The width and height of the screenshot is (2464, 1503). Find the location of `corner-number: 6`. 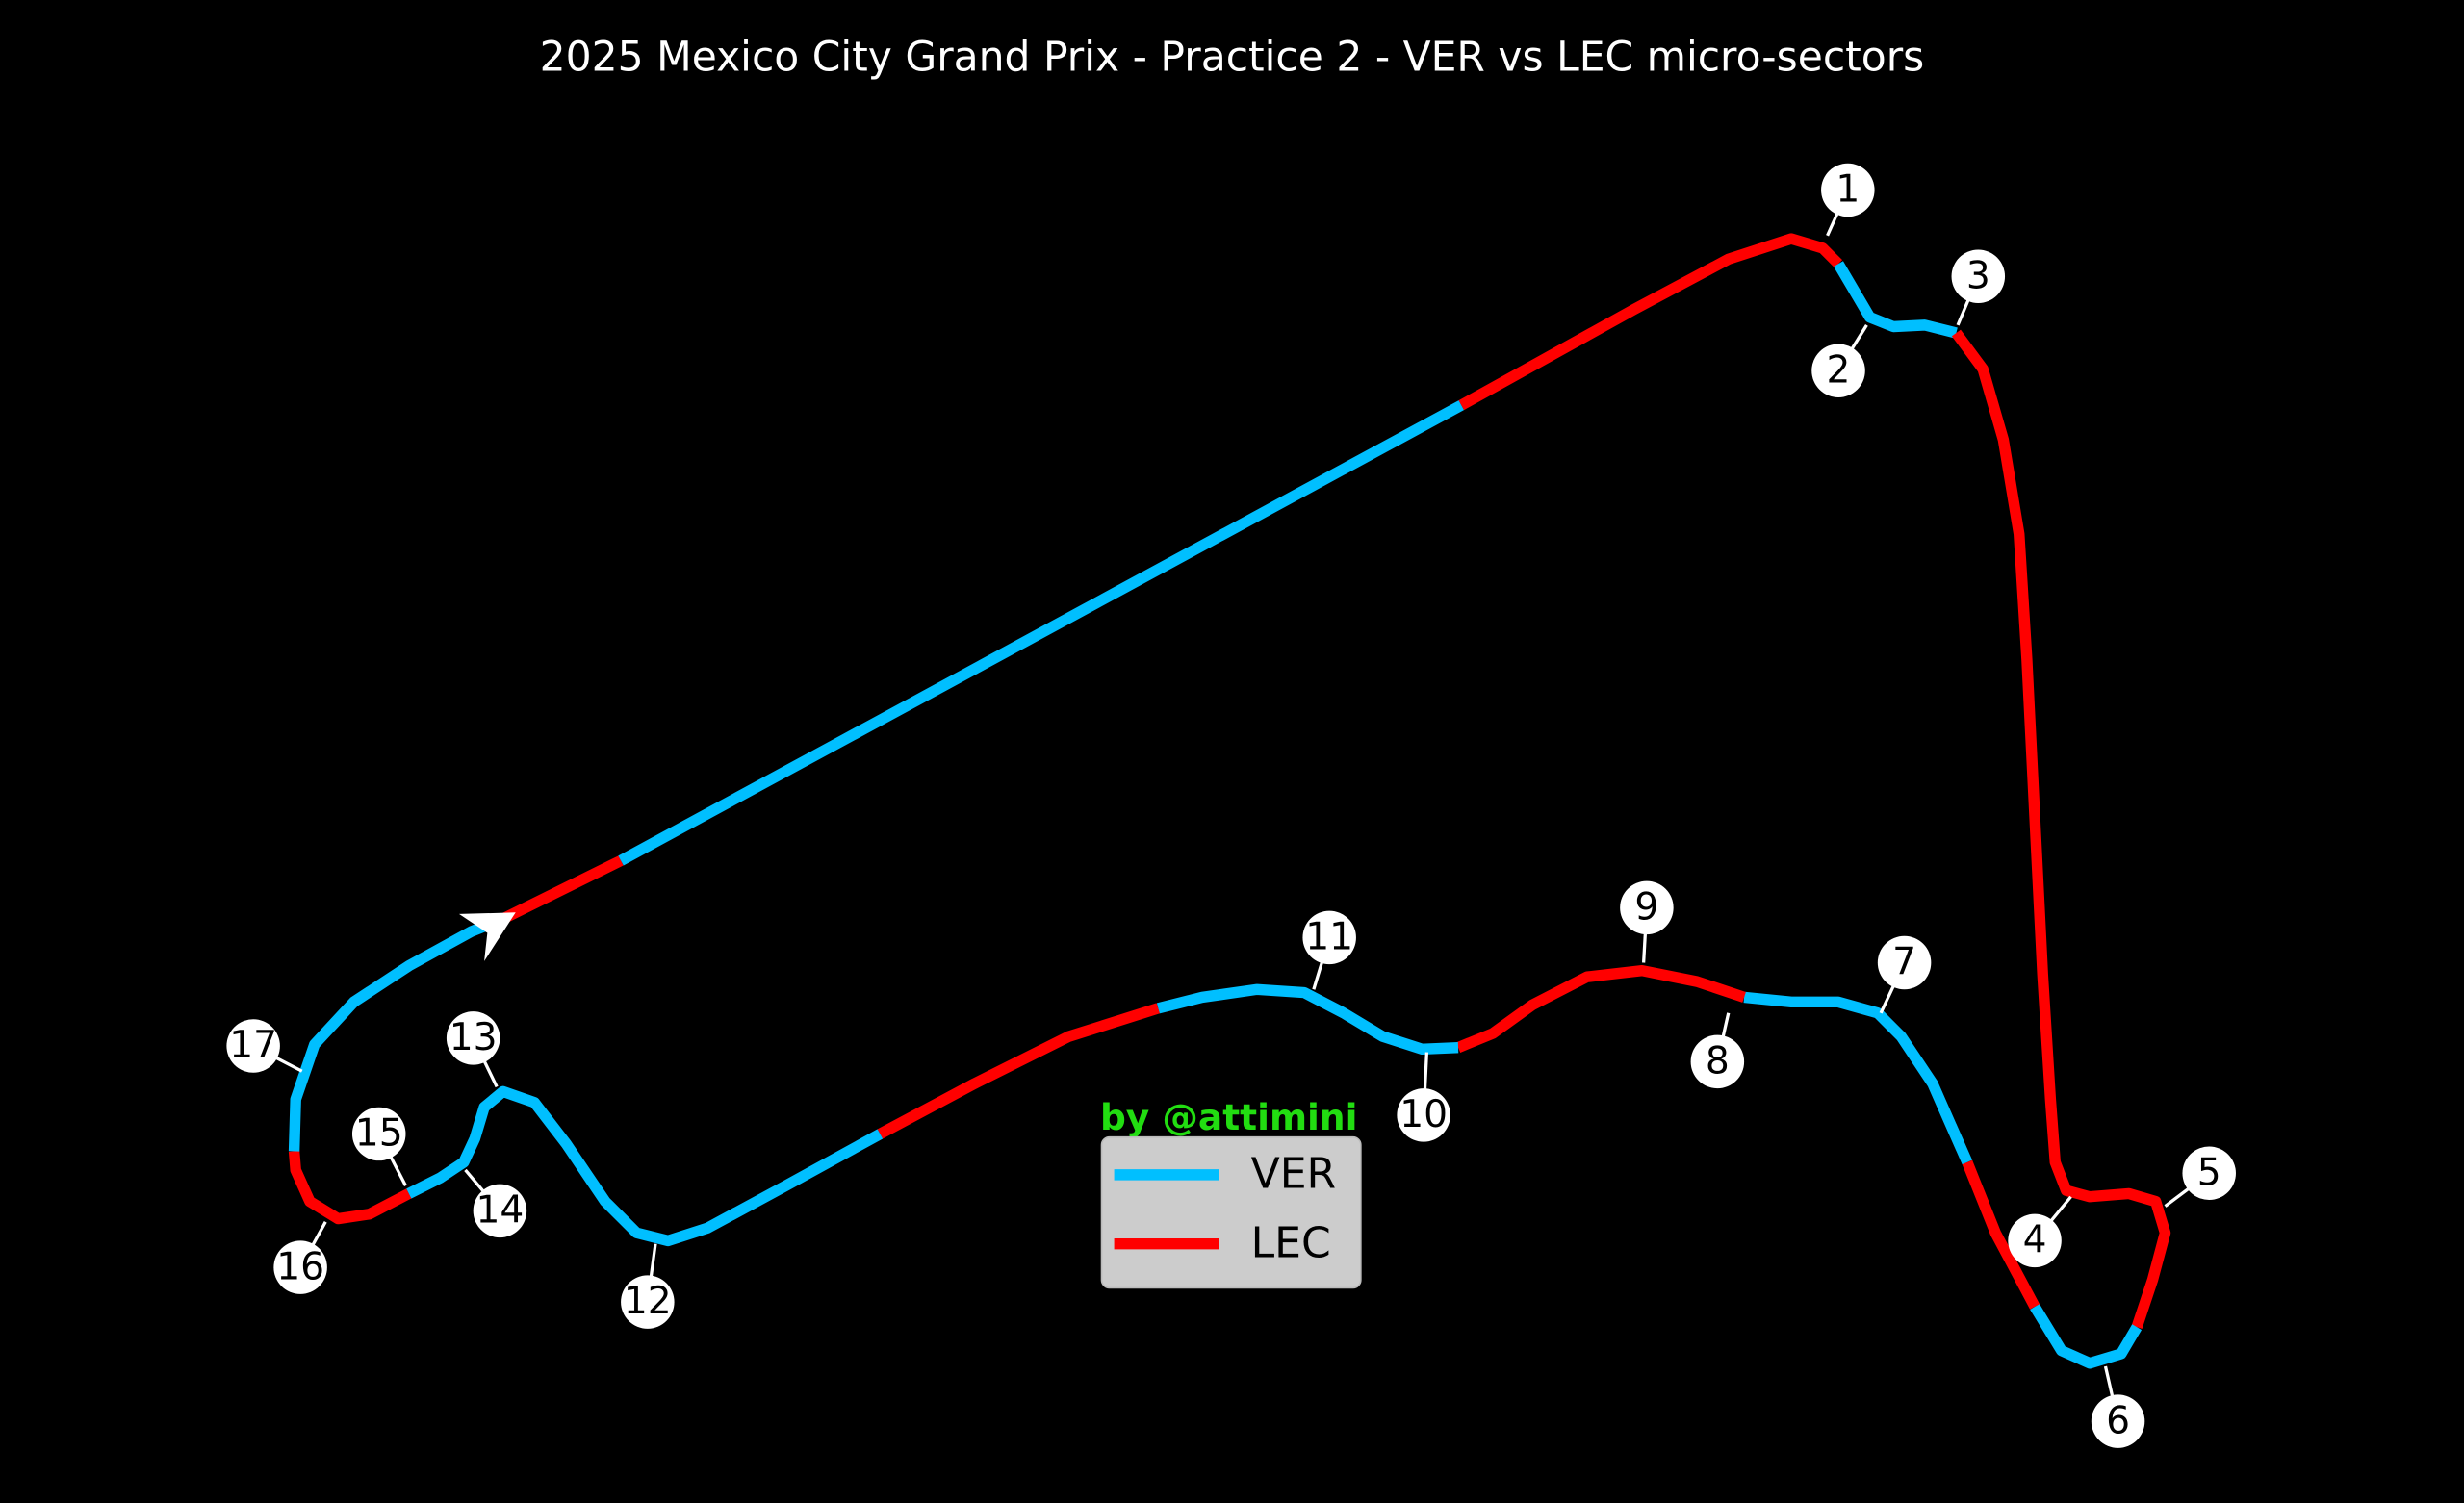

corner-number: 6 is located at coordinates (2118, 1420).